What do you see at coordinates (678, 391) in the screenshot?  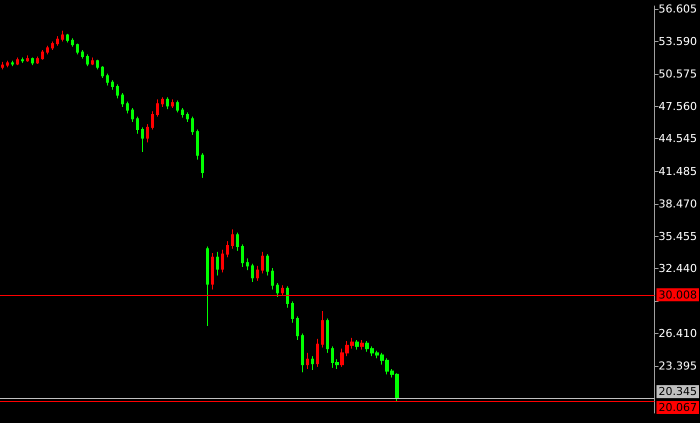 I see `ref-line-label: 20.345` at bounding box center [678, 391].